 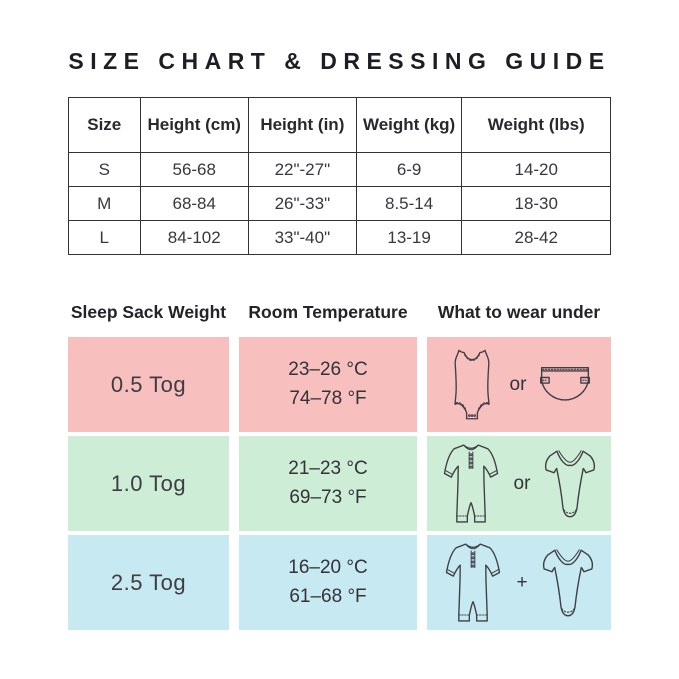 What do you see at coordinates (328, 567) in the screenshot?
I see `temp-celsius: 16–20 °C` at bounding box center [328, 567].